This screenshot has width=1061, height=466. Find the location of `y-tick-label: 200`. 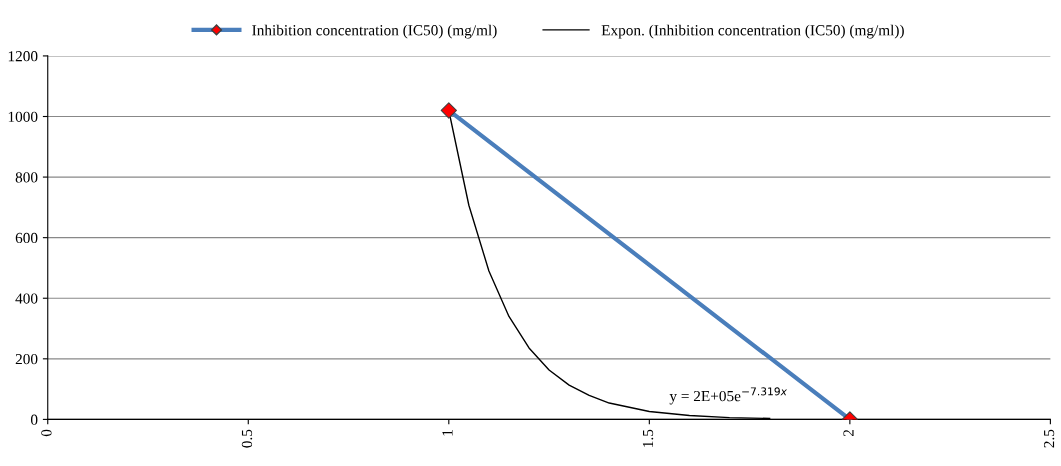

y-tick-label: 200 is located at coordinates (26, 359).